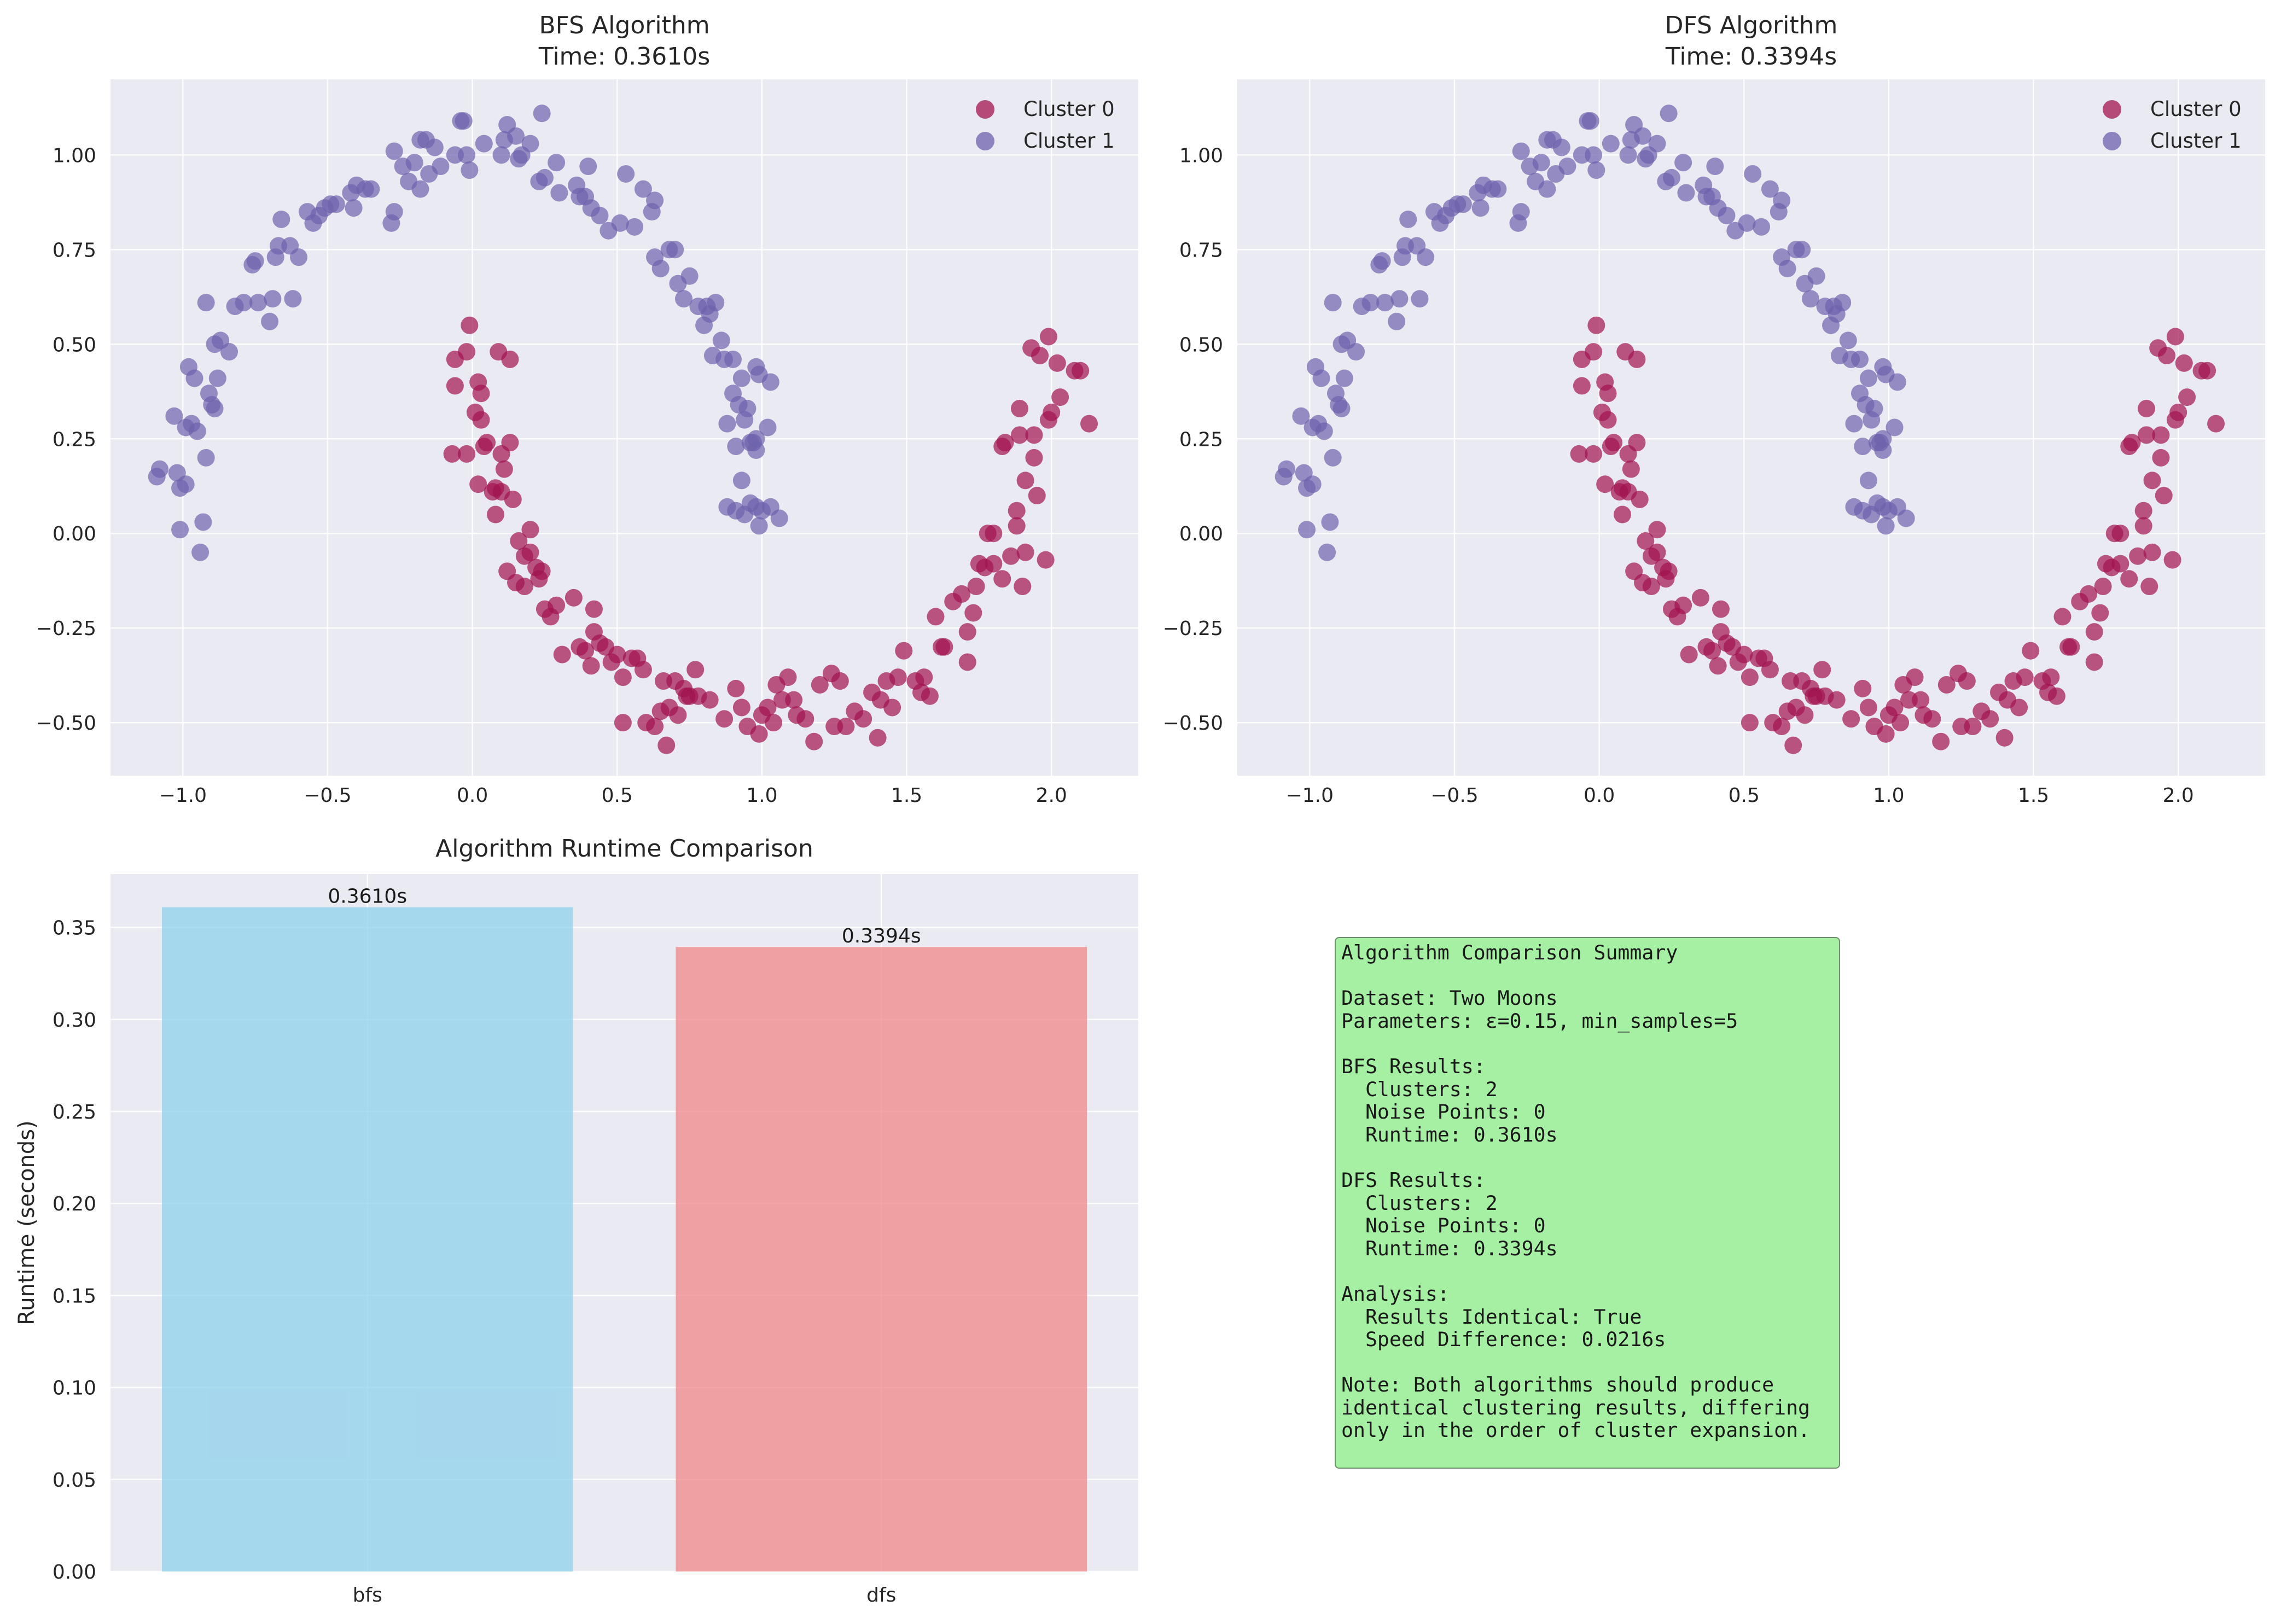  I want to click on bar-value-label: 0.3394s, so click(881, 936).